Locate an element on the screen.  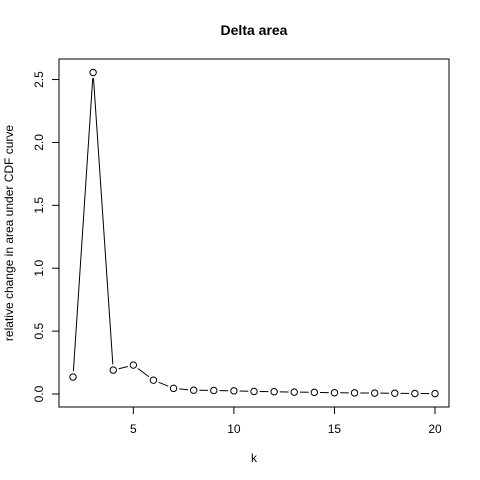
x-axis: 5 10 15 20 is located at coordinates (286, 421).